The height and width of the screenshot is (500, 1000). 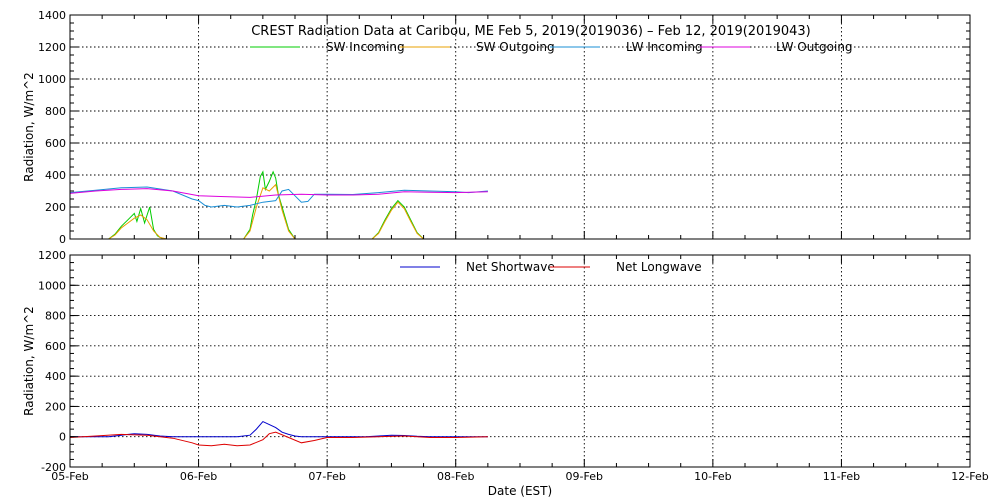 I want to click on top-y-tick-label: 200, so click(x=55, y=207).